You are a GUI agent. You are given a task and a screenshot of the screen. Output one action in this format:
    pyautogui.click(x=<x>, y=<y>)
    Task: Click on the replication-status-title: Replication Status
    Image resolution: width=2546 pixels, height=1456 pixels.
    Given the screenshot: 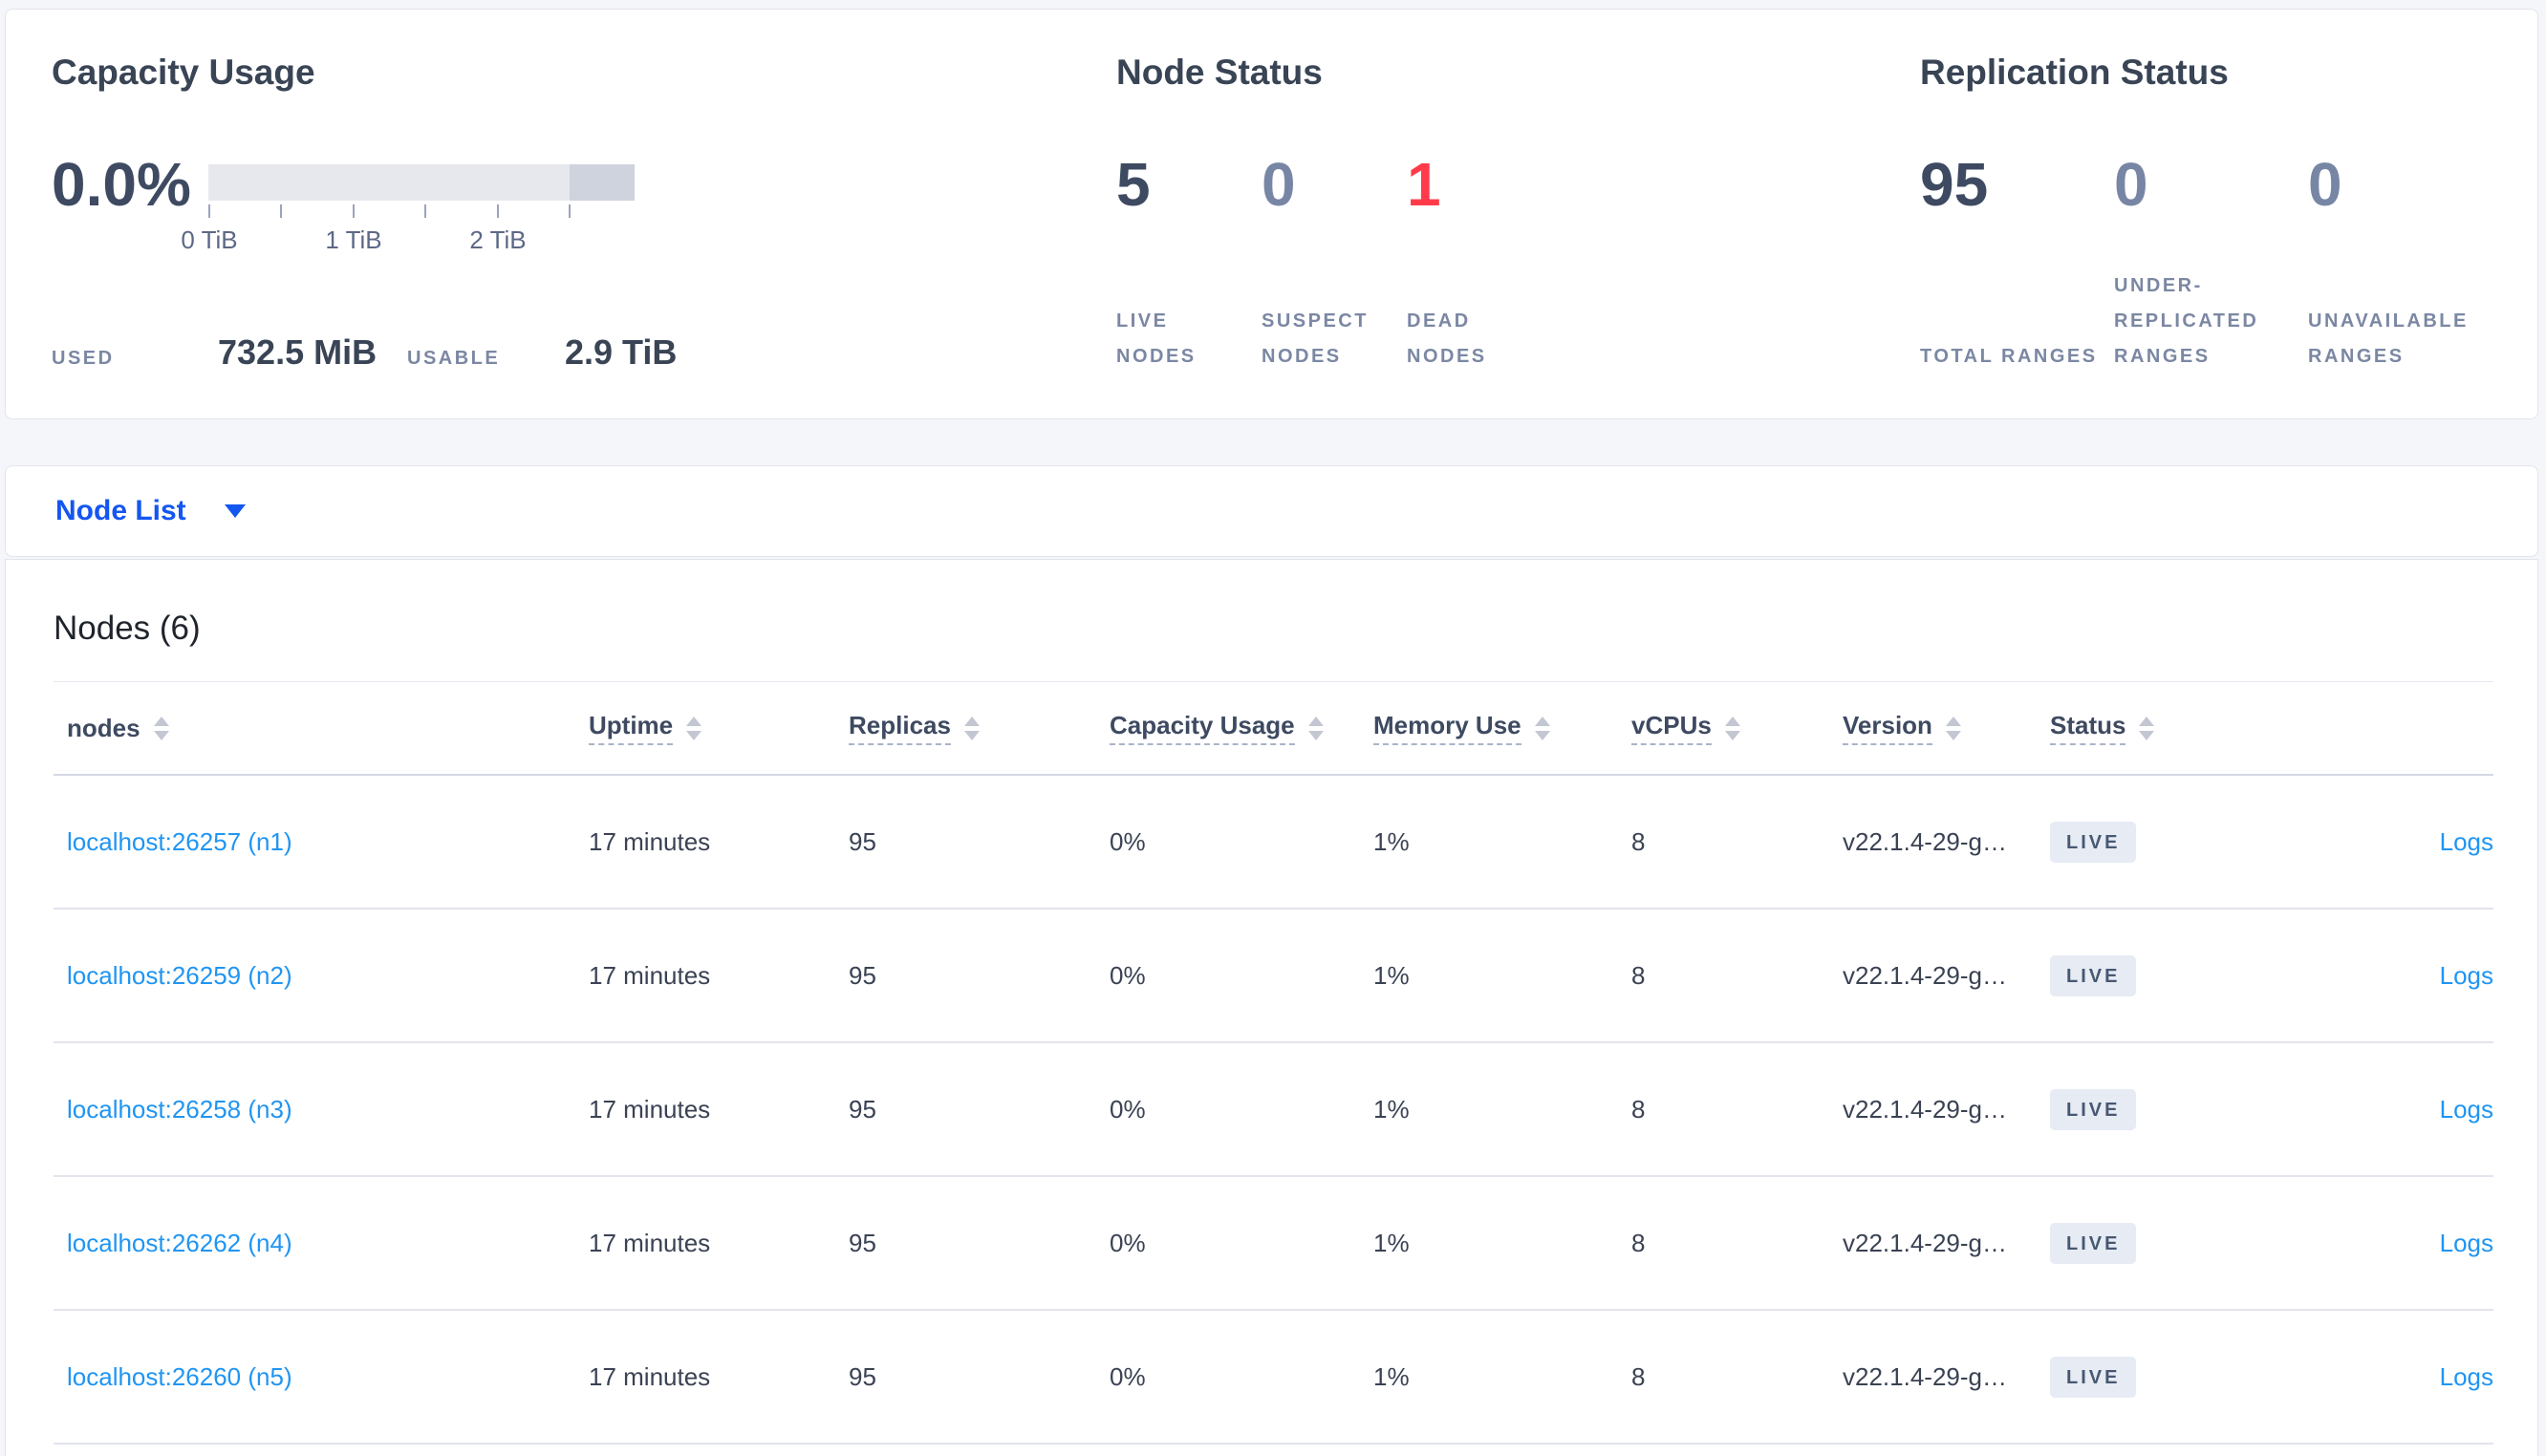 What is the action you would take?
    pyautogui.click(x=2074, y=73)
    